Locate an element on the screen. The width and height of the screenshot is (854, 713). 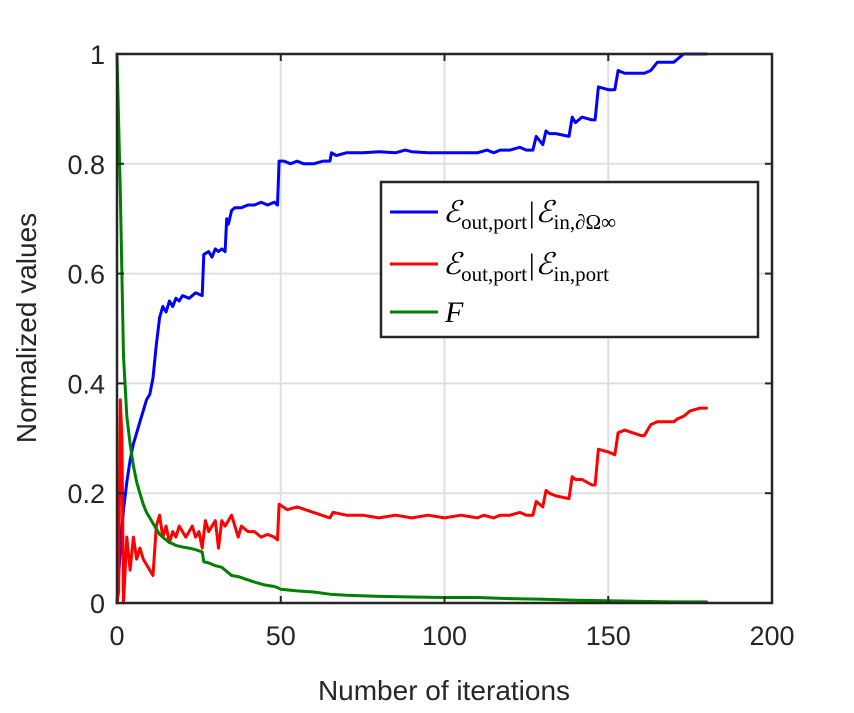
legend-box is located at coordinates (569, 259).